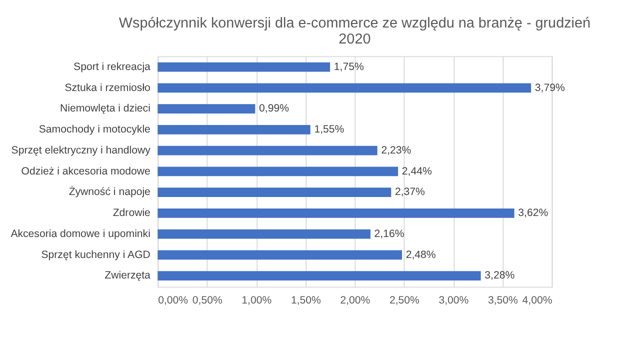 The height and width of the screenshot is (347, 620). I want to click on x-tick-label: 2,50%, so click(404, 300).